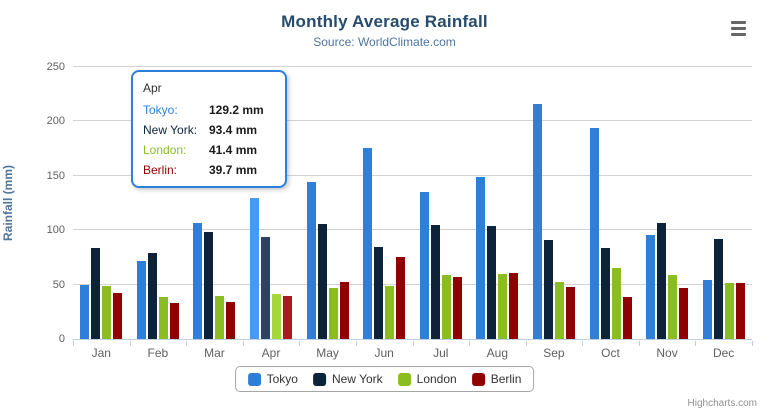  I want to click on bar-tokyo-oct, so click(594, 233).